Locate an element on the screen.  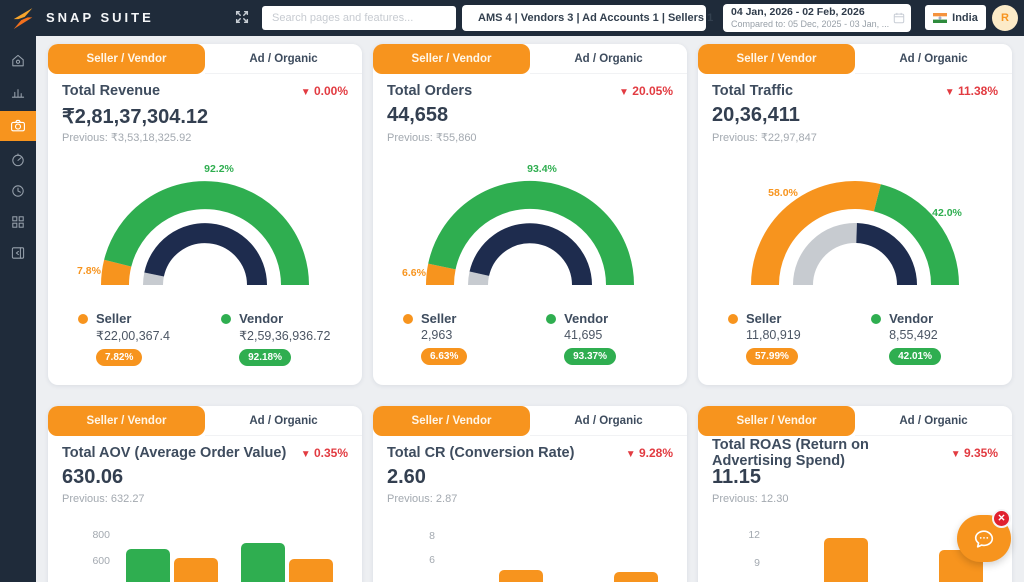
india-flag-icon is located at coordinates (940, 17).